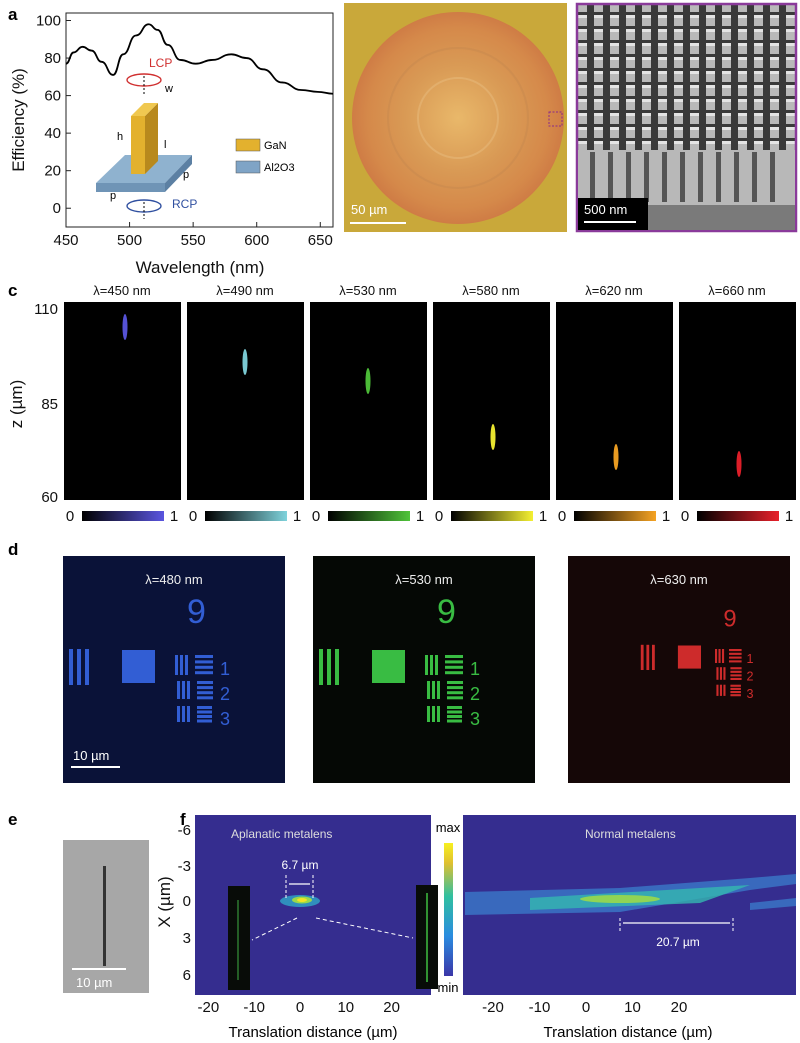 This screenshot has height=1043, width=800. Describe the element at coordinates (209, 1007) in the screenshot. I see `f-left-xtick: -20` at that location.